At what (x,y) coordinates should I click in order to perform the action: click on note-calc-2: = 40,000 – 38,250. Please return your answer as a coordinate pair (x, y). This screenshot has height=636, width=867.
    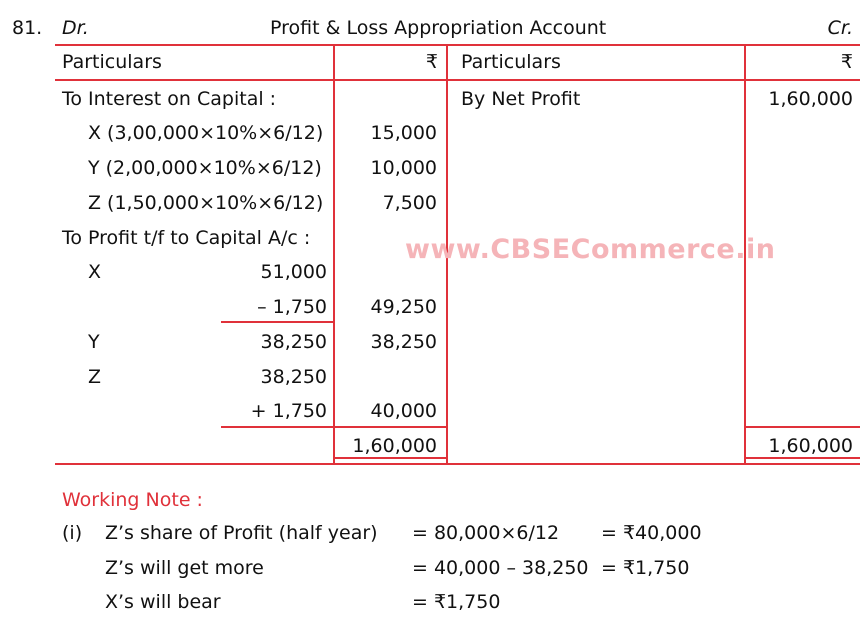
    Looking at the image, I should click on (500, 568).